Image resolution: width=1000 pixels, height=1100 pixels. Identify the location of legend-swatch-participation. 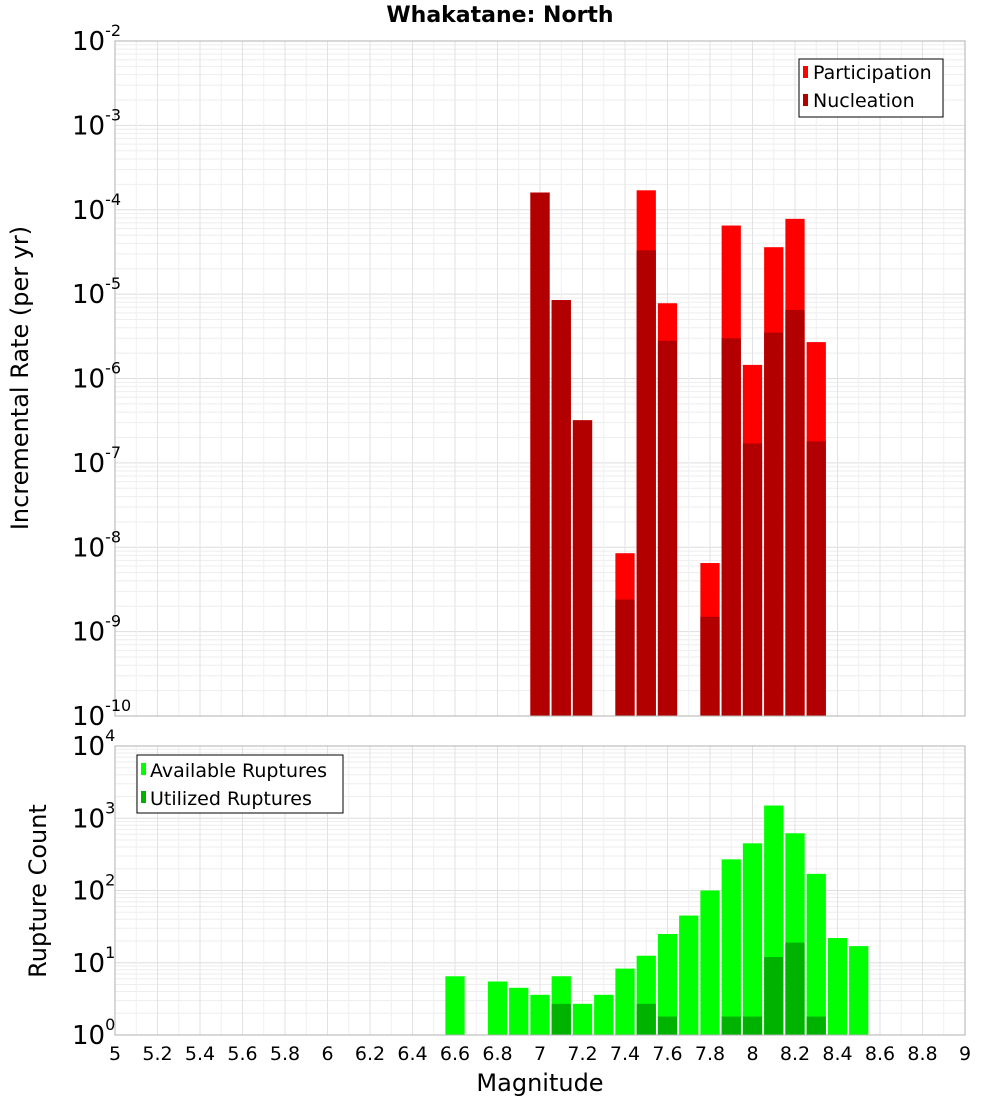
(805, 72).